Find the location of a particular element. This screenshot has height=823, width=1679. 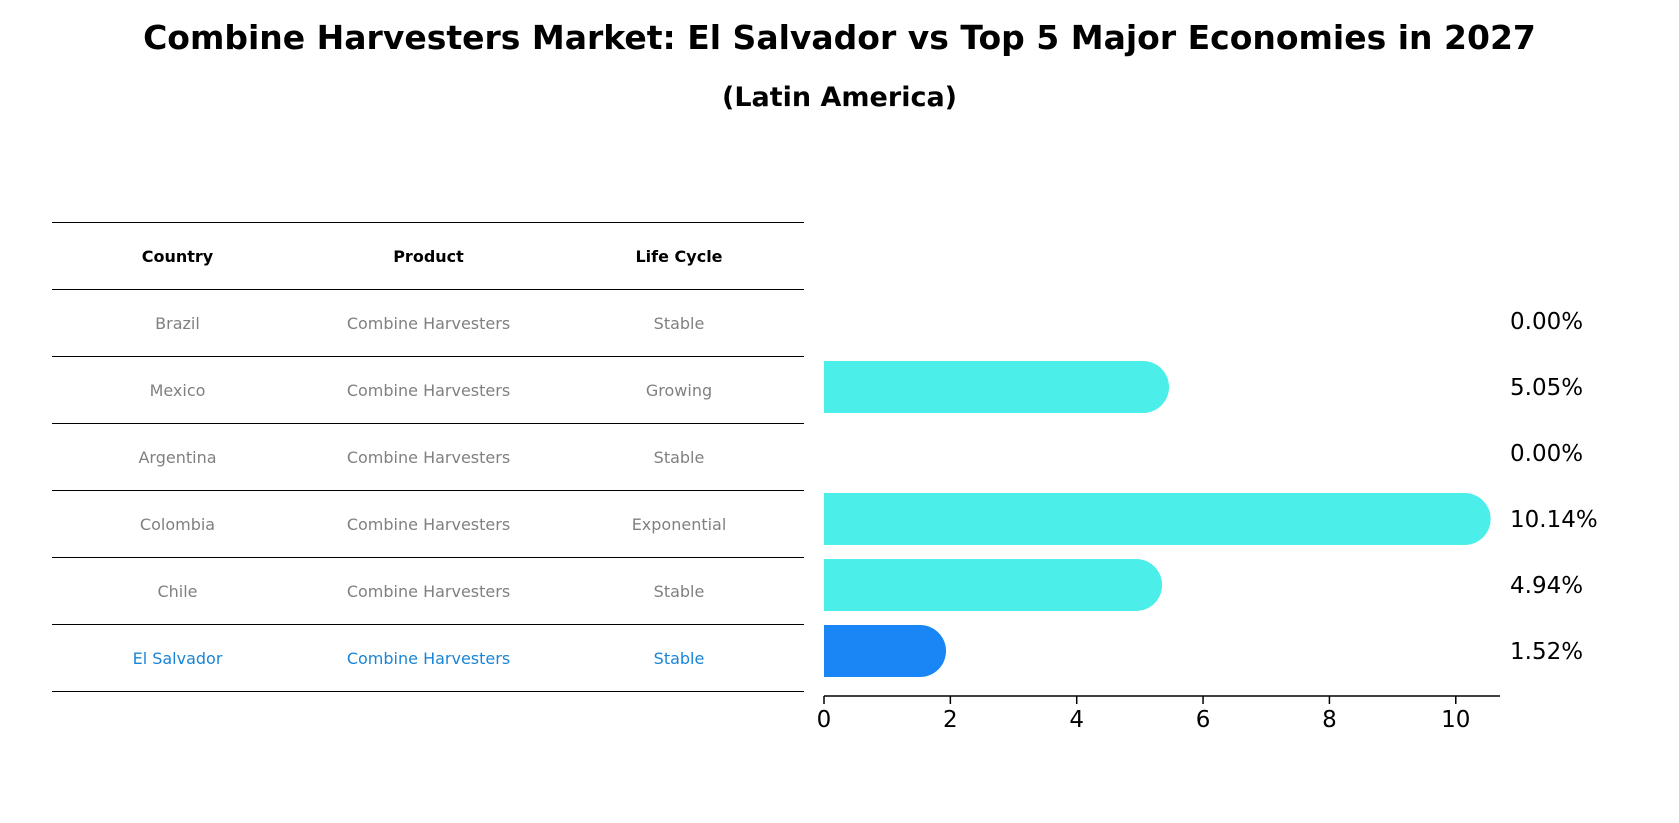

table-row: Mexico Combine Harvesters Growing is located at coordinates (428, 389).